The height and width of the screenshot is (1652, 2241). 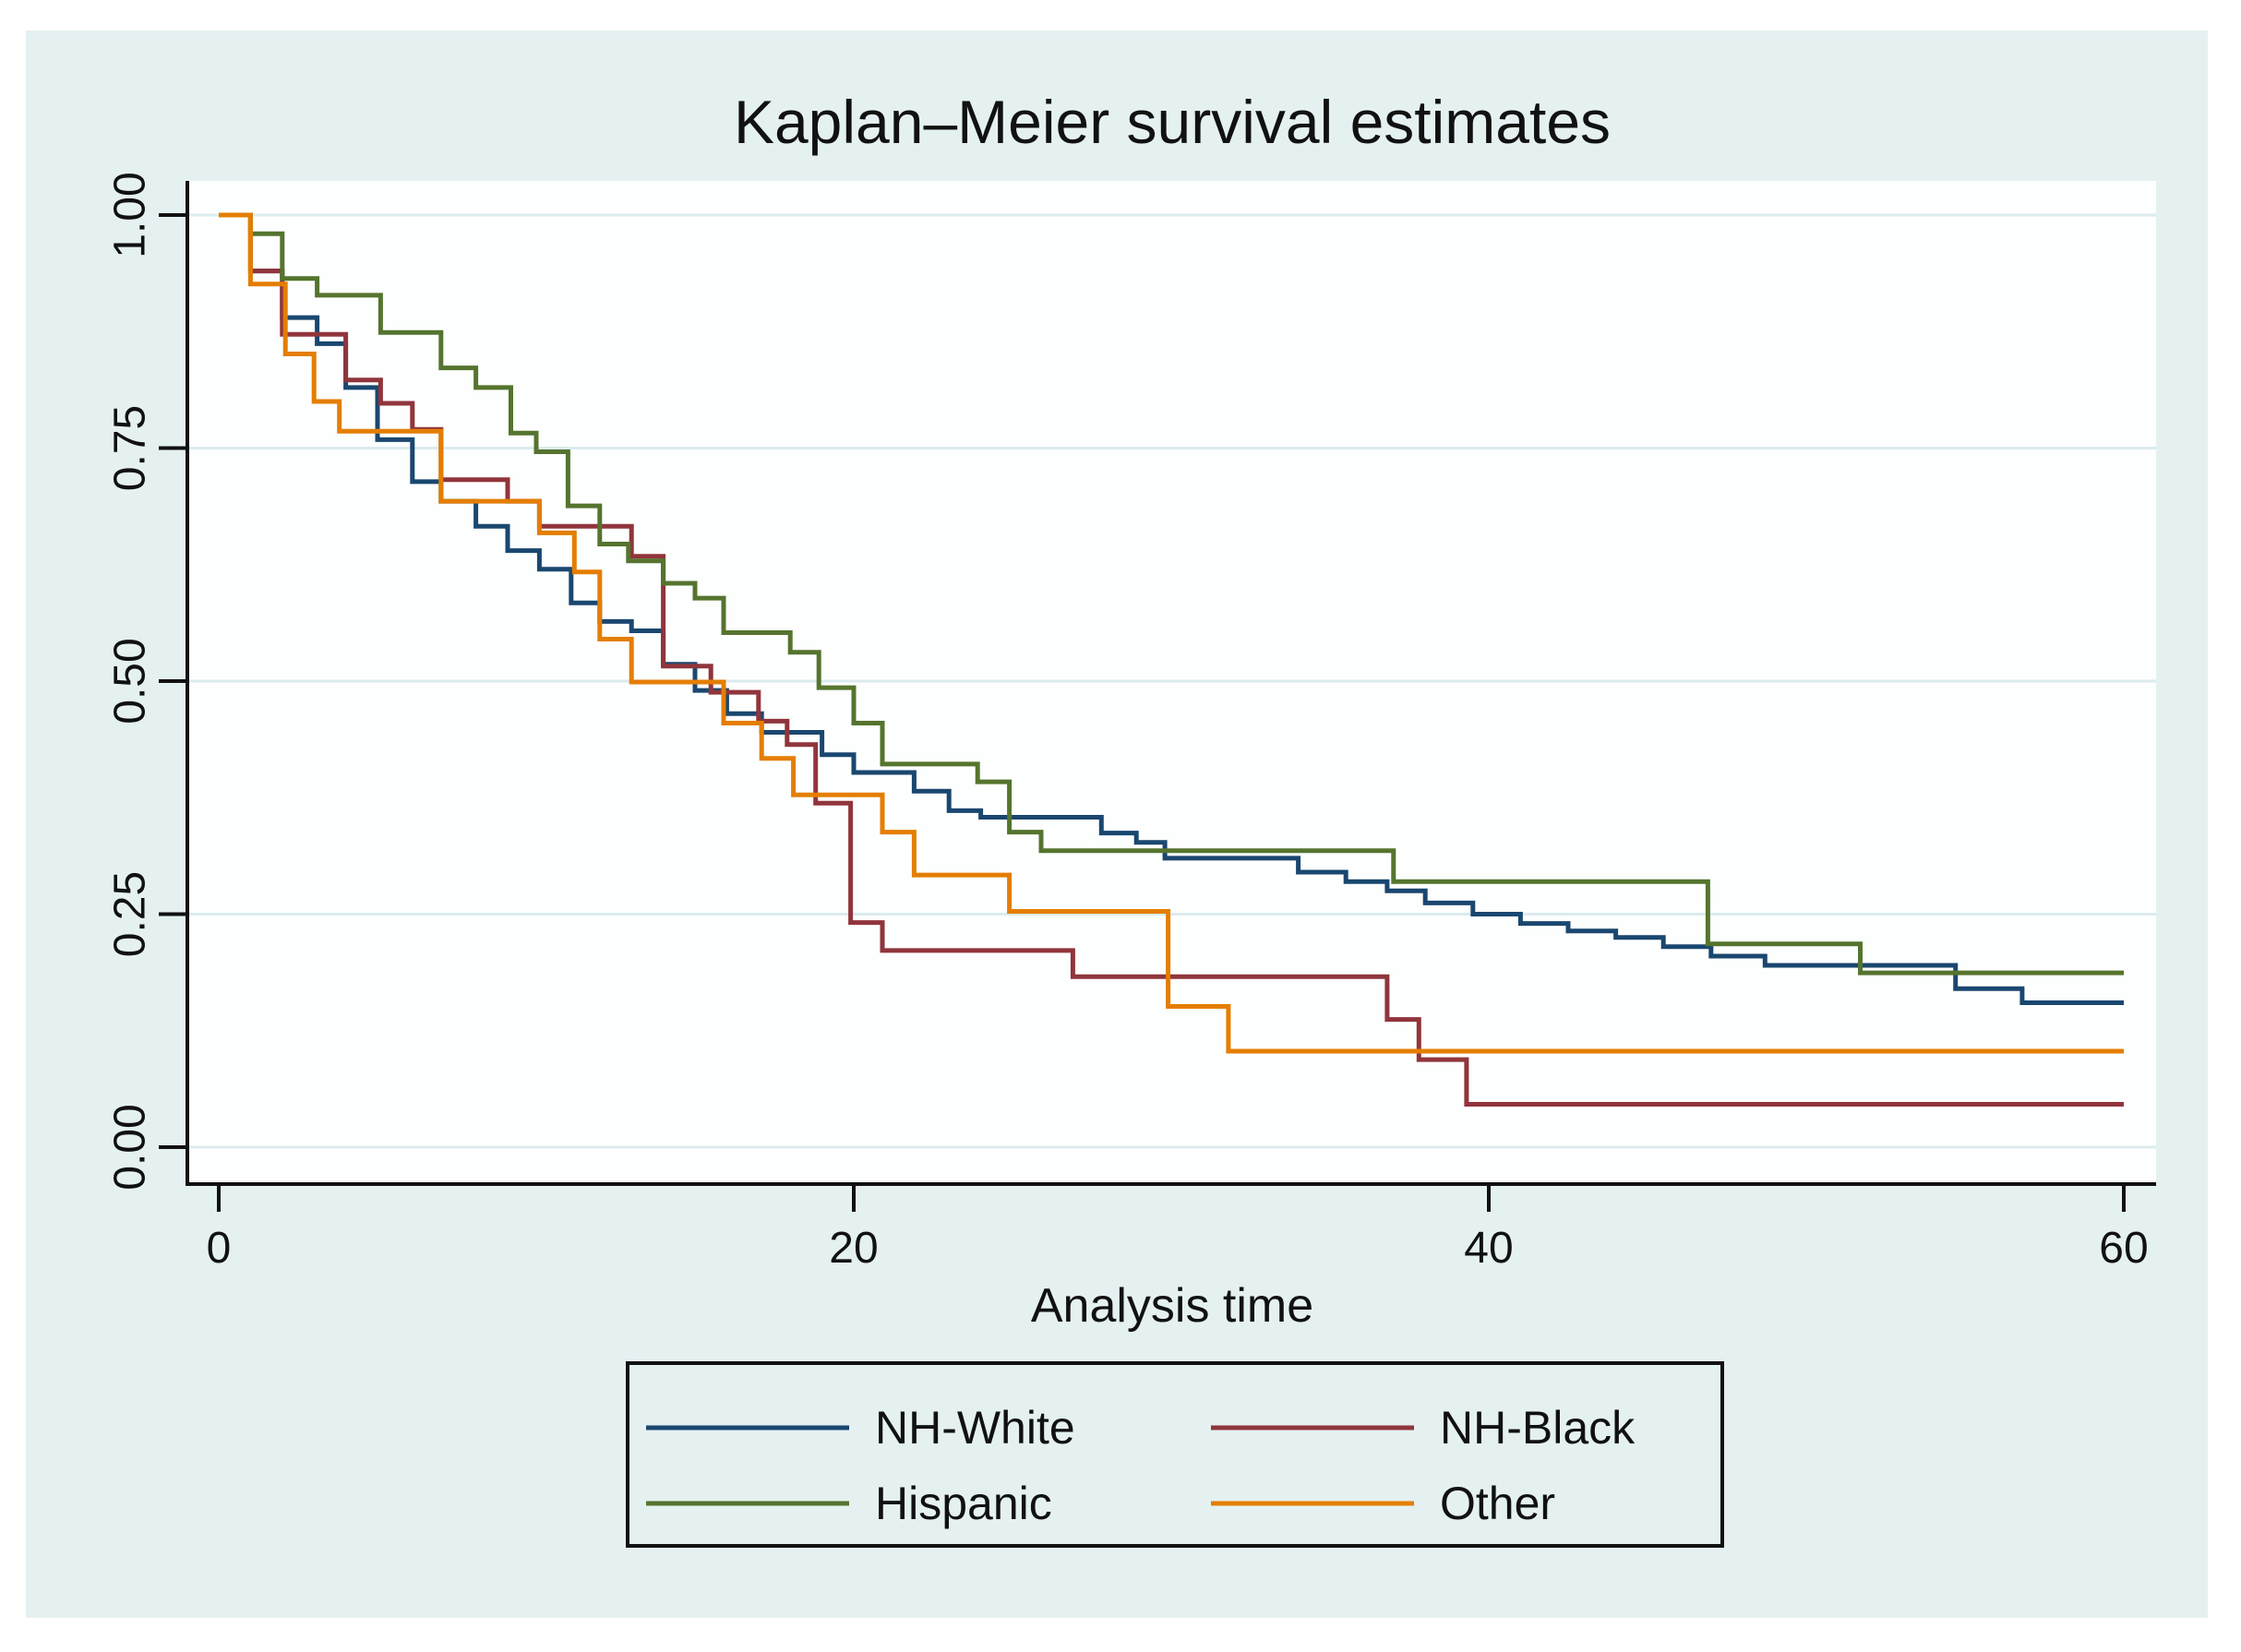 I want to click on y-tick-label: 0.00, so click(x=130, y=1147).